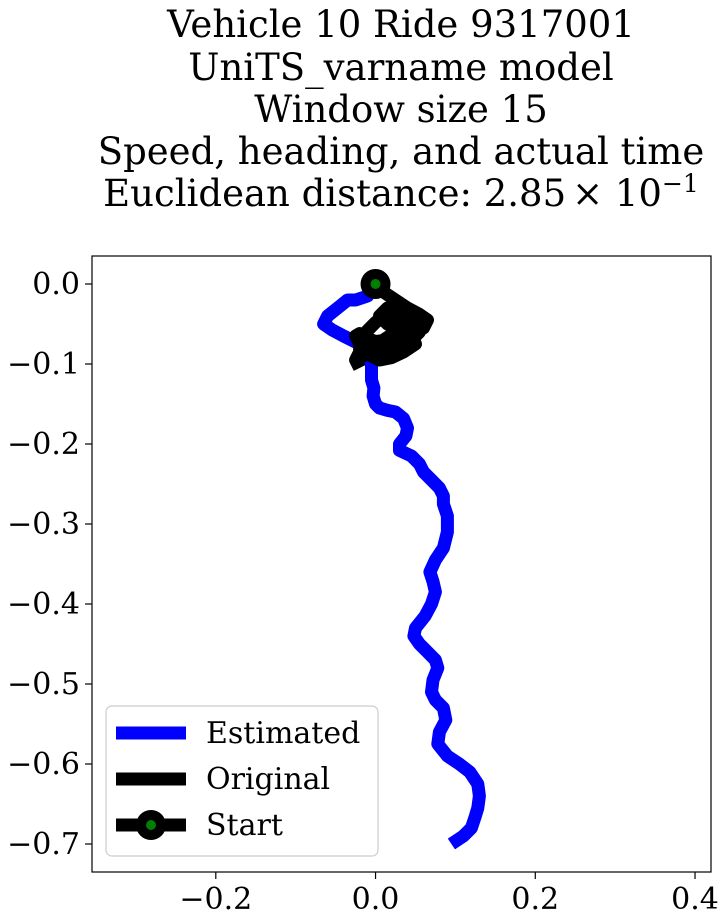 The width and height of the screenshot is (728, 918). What do you see at coordinates (400, 68) in the screenshot?
I see `title-line-model: UniTS_varname model` at bounding box center [400, 68].